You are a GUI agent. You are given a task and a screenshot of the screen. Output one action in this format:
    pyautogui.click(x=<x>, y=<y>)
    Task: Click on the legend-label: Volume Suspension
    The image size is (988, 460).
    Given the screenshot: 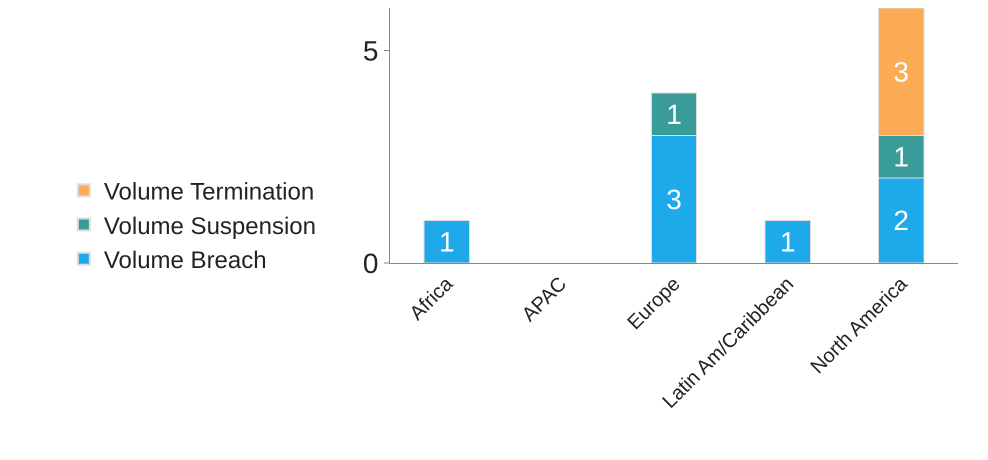 What is the action you would take?
    pyautogui.click(x=210, y=226)
    